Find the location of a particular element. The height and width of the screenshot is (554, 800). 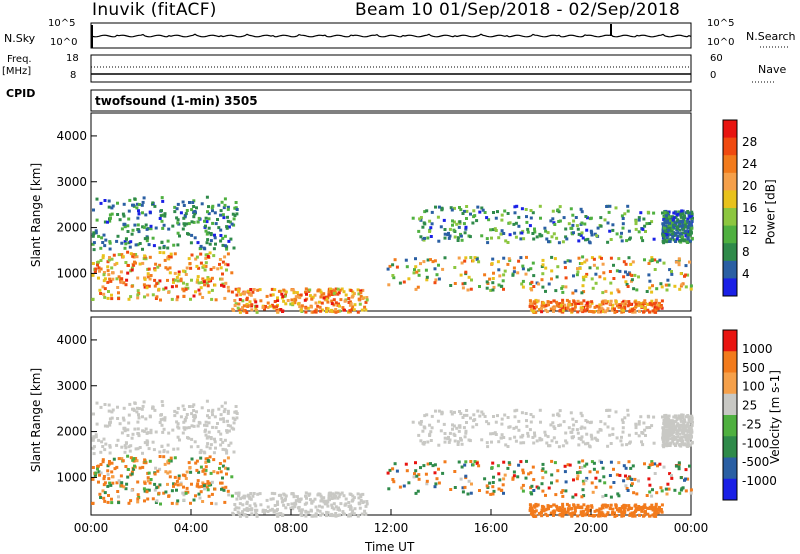

noise-tick-top-left: 10^5 is located at coordinates (62, 23).